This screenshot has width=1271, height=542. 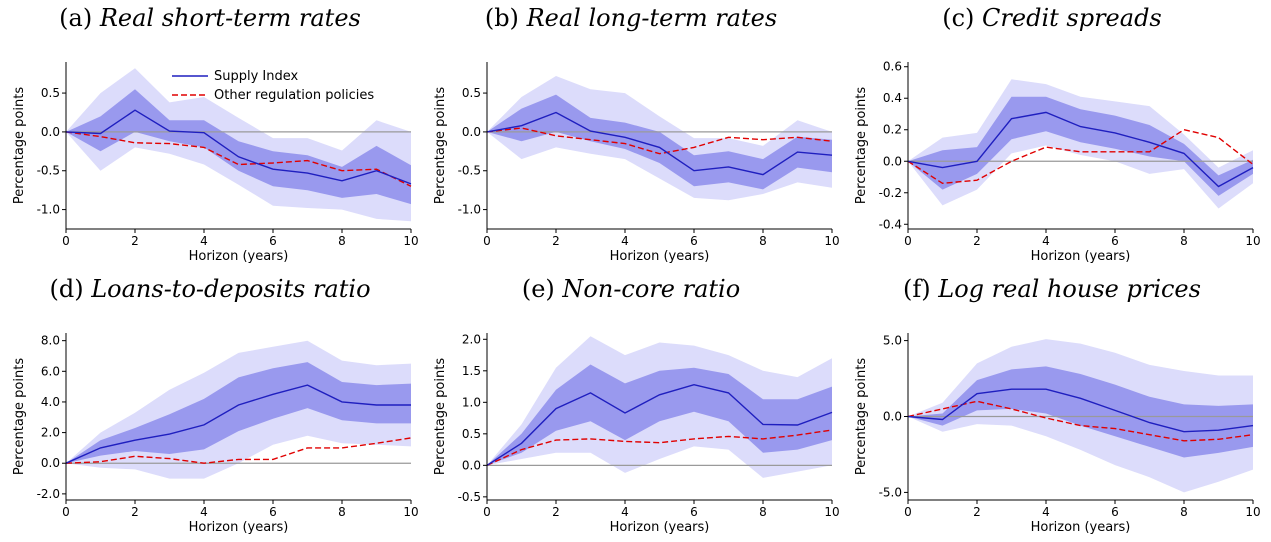 I want to click on panel-label: (b), so click(x=501, y=18).